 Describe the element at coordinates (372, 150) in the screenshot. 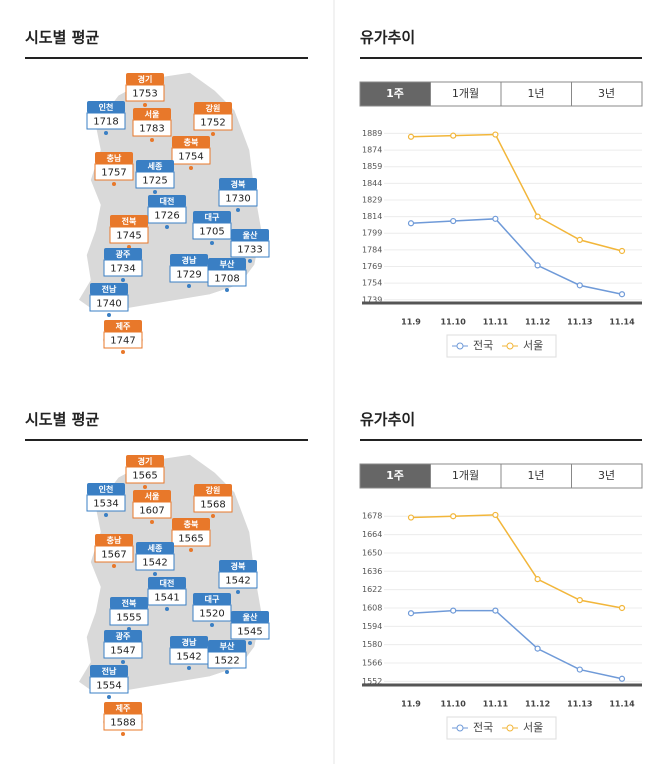

I see `y-tick-label: 1874` at that location.